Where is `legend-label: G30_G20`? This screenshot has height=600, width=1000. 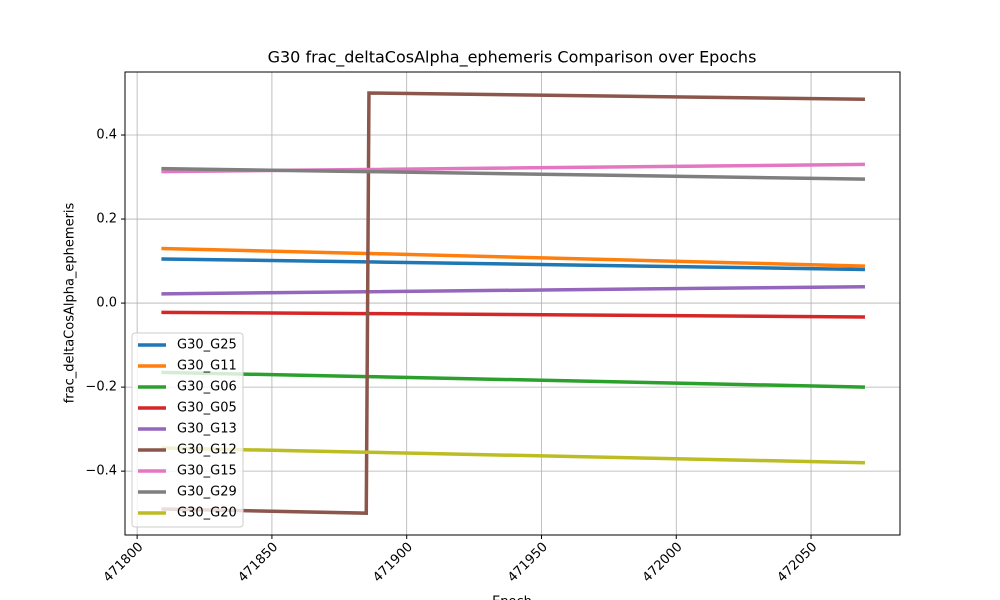 legend-label: G30_G20 is located at coordinates (207, 513).